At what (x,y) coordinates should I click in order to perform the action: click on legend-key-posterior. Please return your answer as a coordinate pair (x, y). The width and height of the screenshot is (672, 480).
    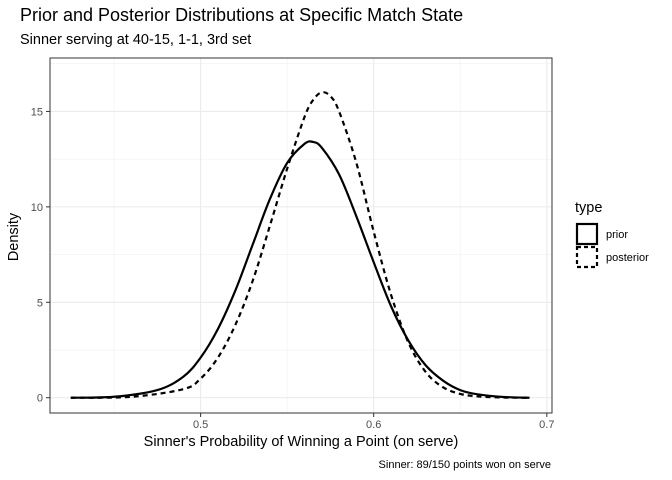
    Looking at the image, I should click on (587, 257).